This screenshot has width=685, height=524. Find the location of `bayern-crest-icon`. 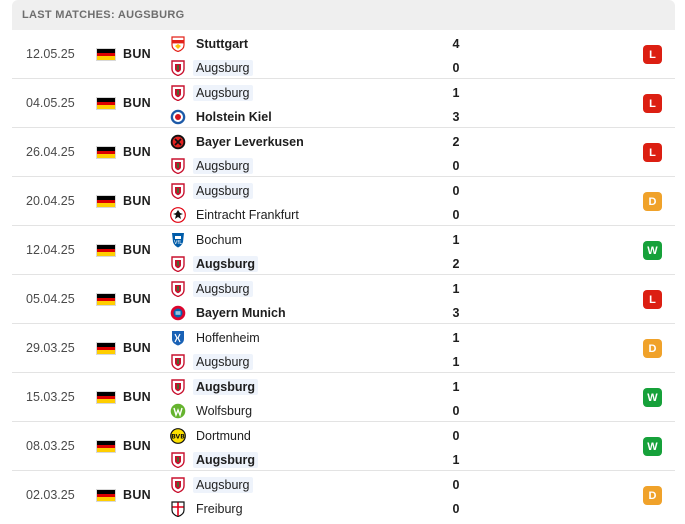

bayern-crest-icon is located at coordinates (178, 313).